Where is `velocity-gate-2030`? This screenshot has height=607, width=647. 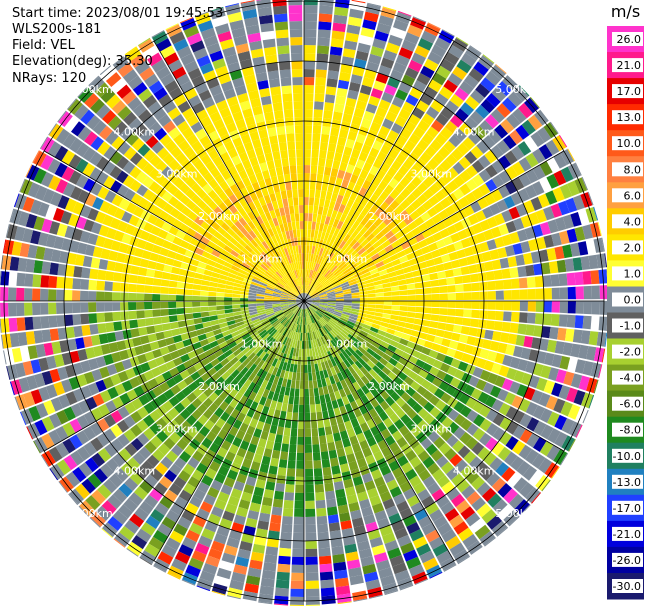
velocity-gate-2030 is located at coordinates (367, 452).